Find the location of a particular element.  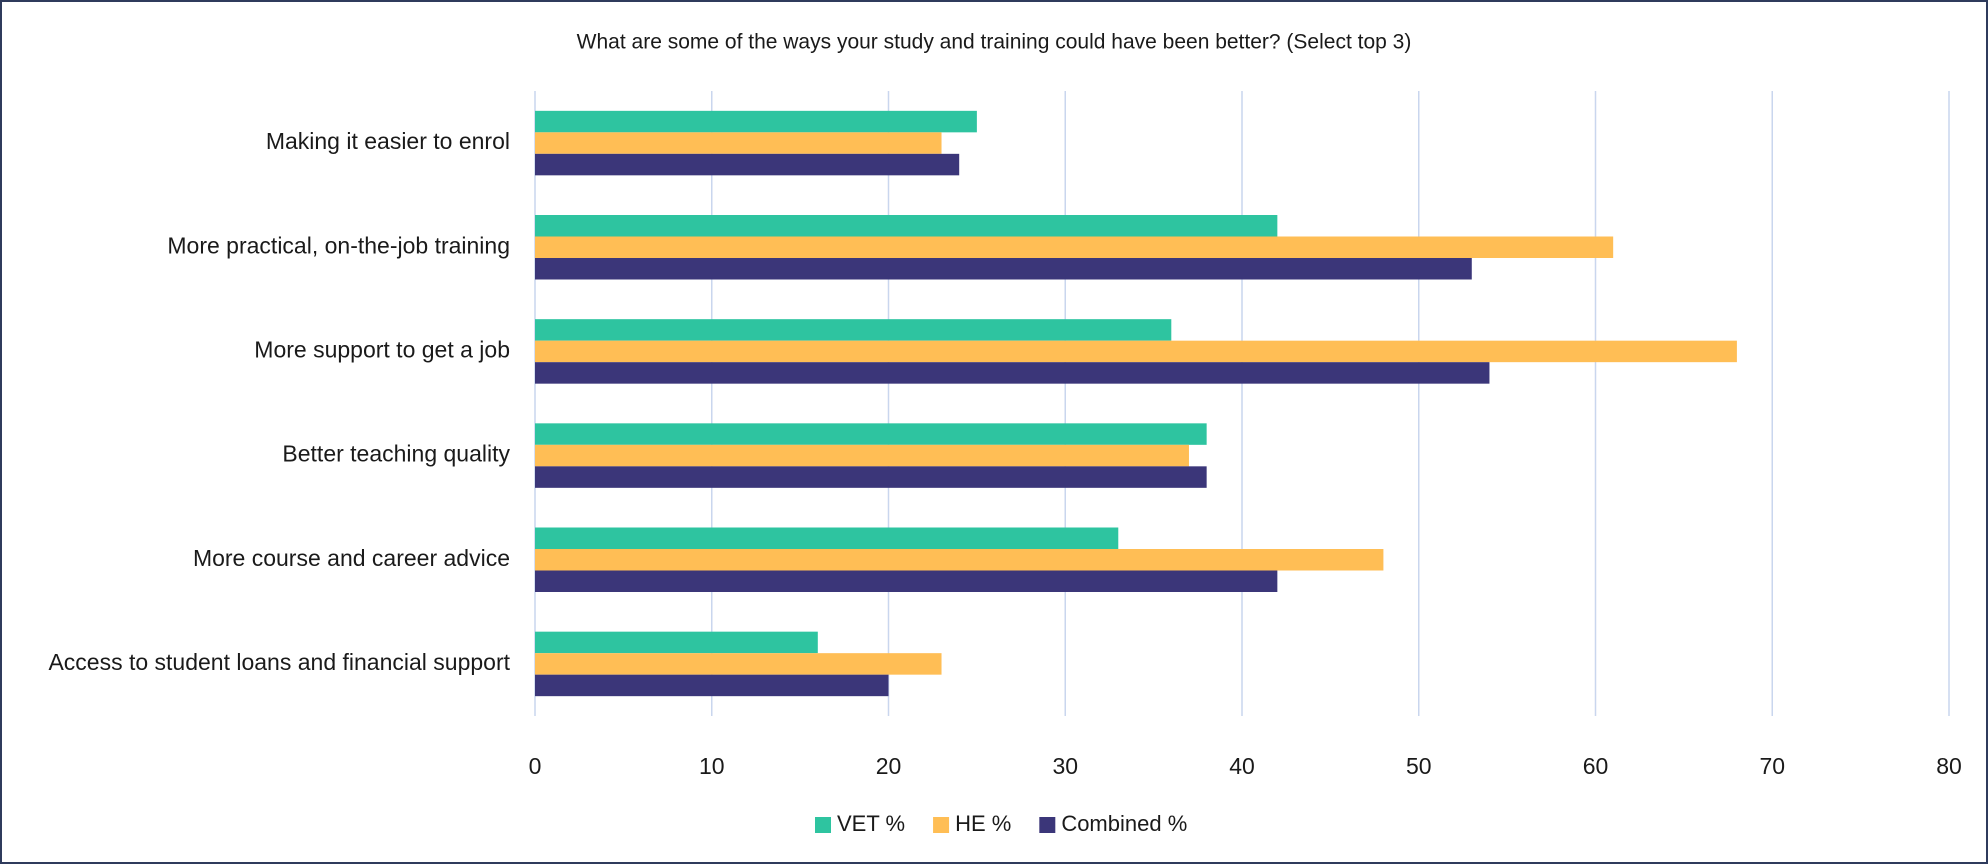

y-tick-label: More course and career advice is located at coordinates (351, 558).